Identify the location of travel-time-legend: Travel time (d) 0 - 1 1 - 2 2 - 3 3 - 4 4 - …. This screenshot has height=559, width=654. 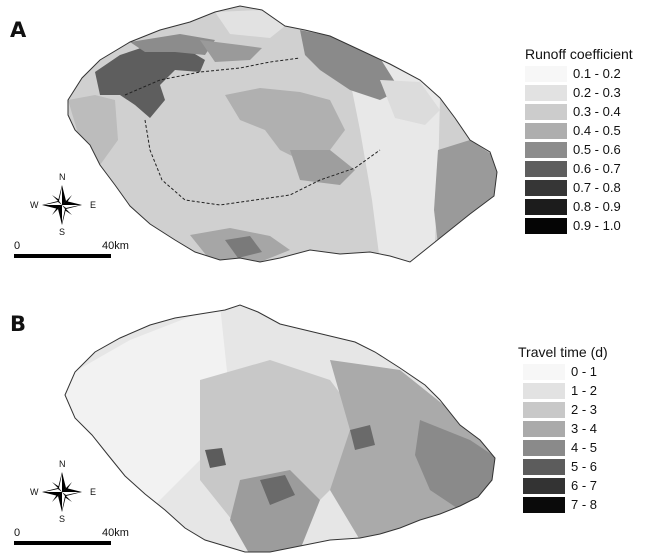
(563, 429).